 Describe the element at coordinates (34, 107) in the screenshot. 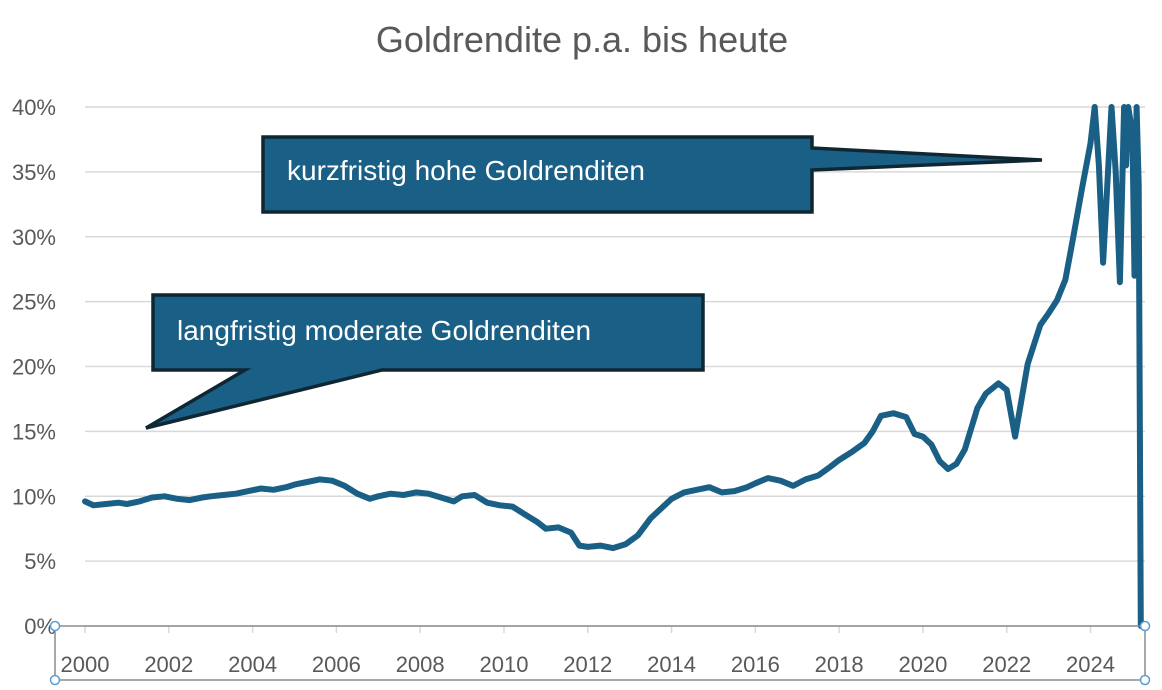

I see `y-tick-label: 40%` at that location.